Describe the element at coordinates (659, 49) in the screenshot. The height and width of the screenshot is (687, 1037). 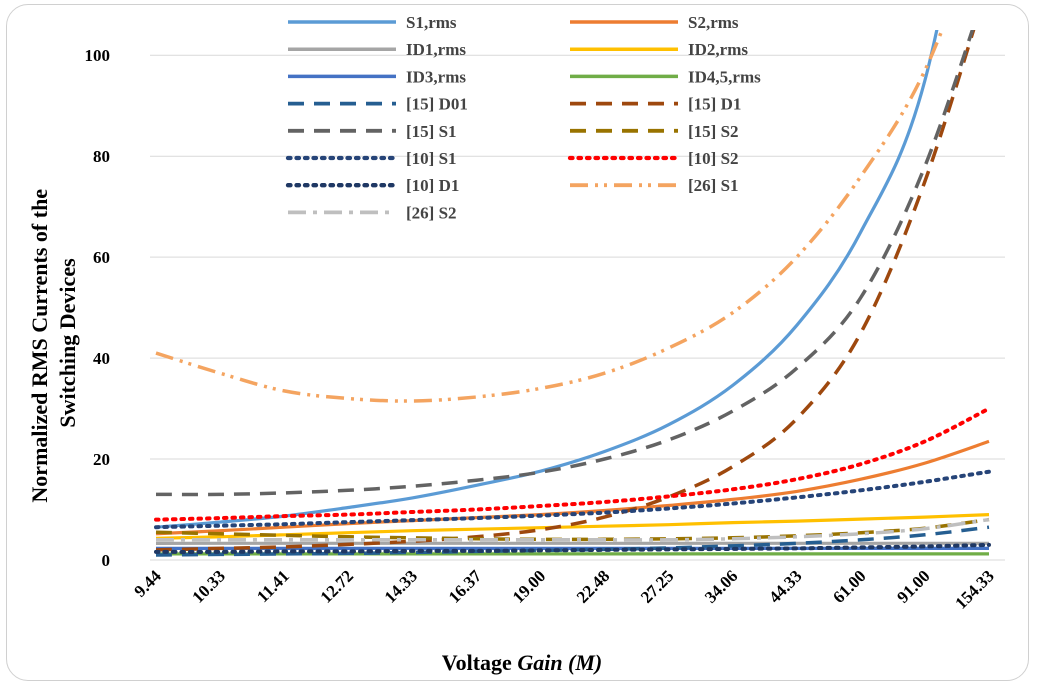
I see `legend-item: ID2,rms` at that location.